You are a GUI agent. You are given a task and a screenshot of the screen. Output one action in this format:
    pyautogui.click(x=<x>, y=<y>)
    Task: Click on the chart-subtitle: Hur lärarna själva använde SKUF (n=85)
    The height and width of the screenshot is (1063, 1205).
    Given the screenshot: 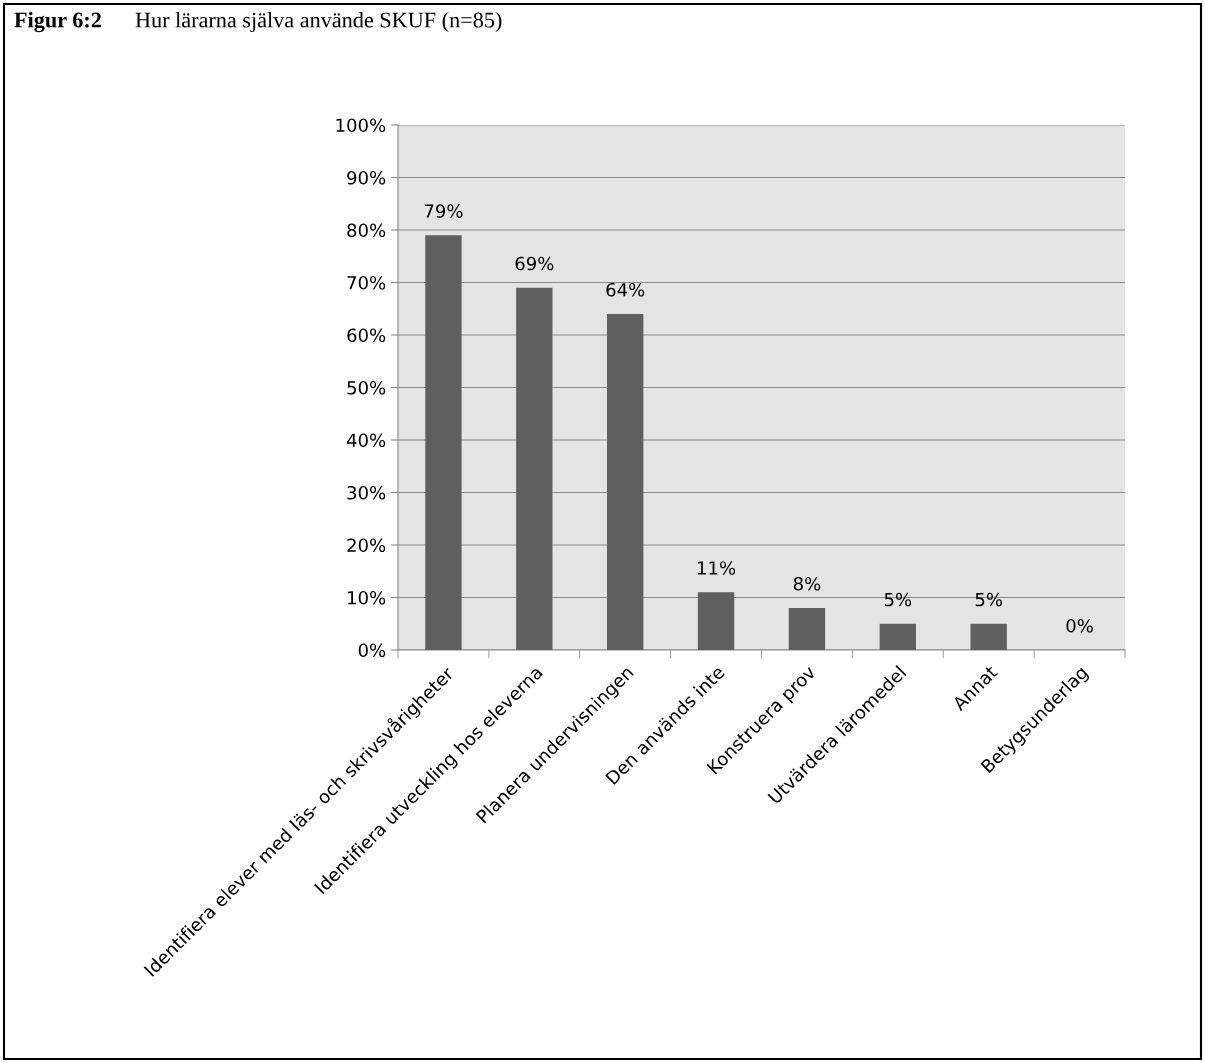 What is the action you would take?
    pyautogui.click(x=318, y=22)
    